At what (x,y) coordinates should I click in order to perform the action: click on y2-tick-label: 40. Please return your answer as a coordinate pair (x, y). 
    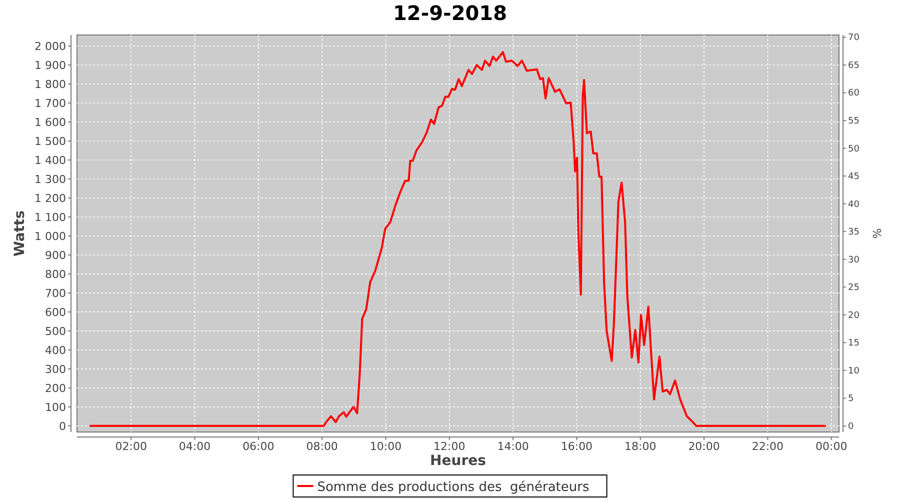
    Looking at the image, I should click on (854, 205).